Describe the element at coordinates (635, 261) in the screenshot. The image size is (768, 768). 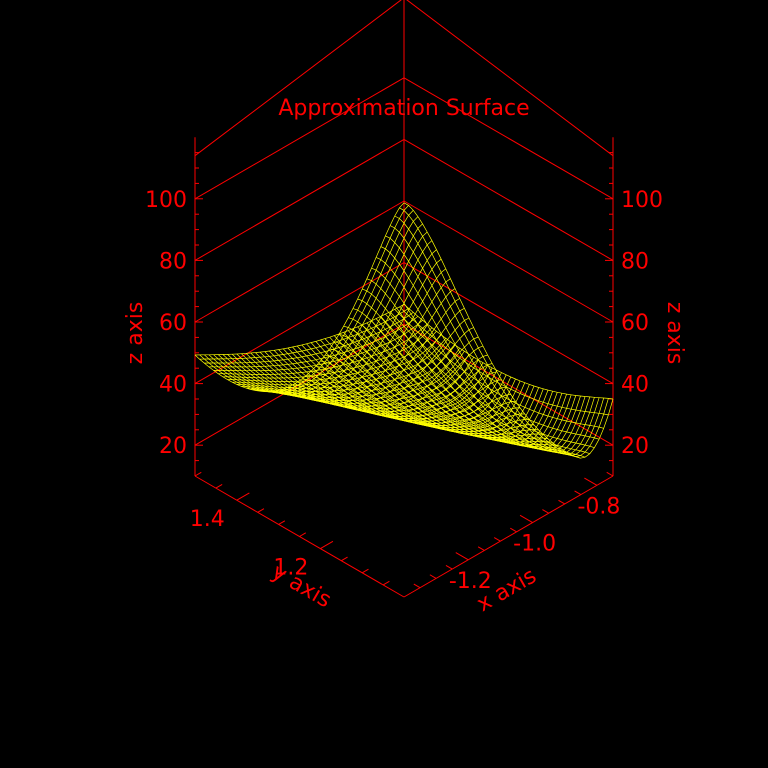
I see `z-tick-label-right: 80` at that location.